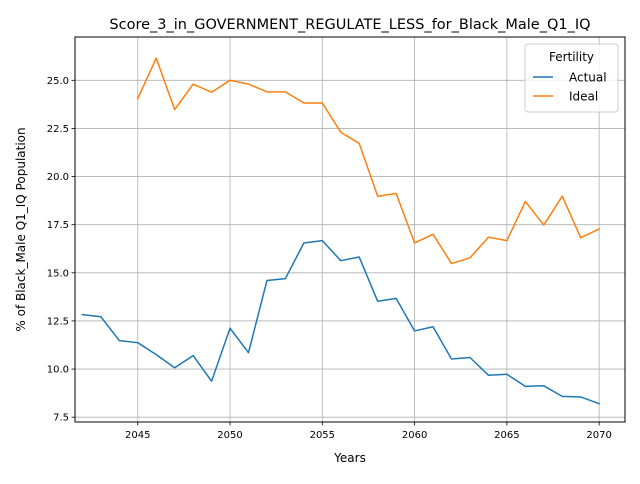 The width and height of the screenshot is (640, 484). I want to click on x-tick-label: 2070, so click(598, 435).